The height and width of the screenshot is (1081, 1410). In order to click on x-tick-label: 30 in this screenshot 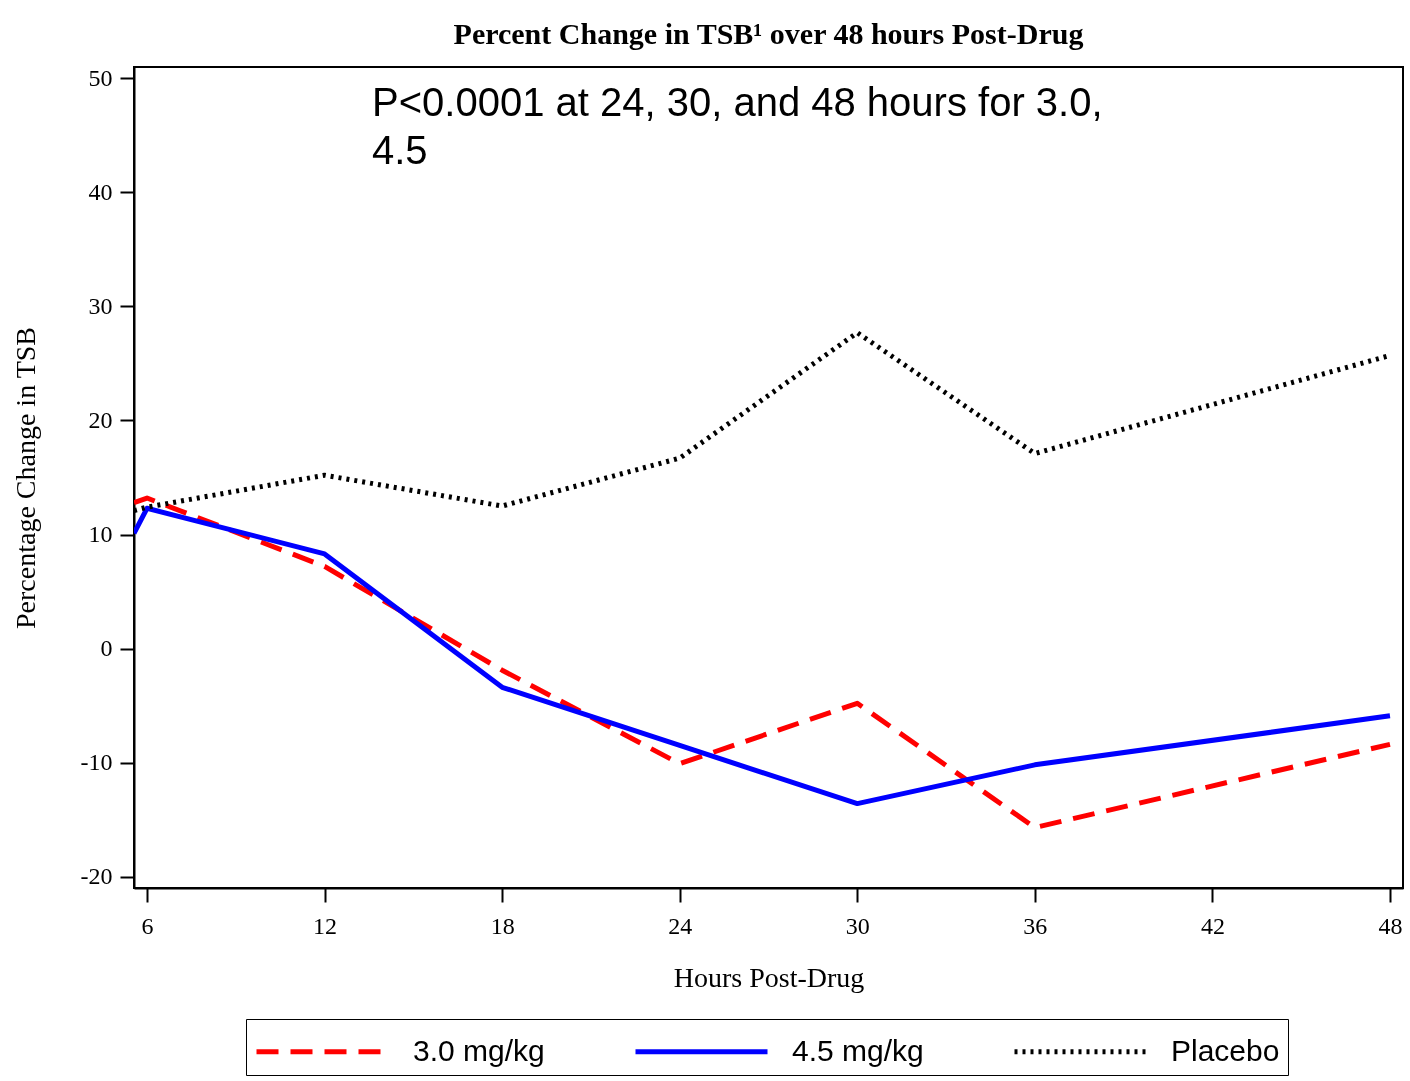, I will do `click(857, 925)`.